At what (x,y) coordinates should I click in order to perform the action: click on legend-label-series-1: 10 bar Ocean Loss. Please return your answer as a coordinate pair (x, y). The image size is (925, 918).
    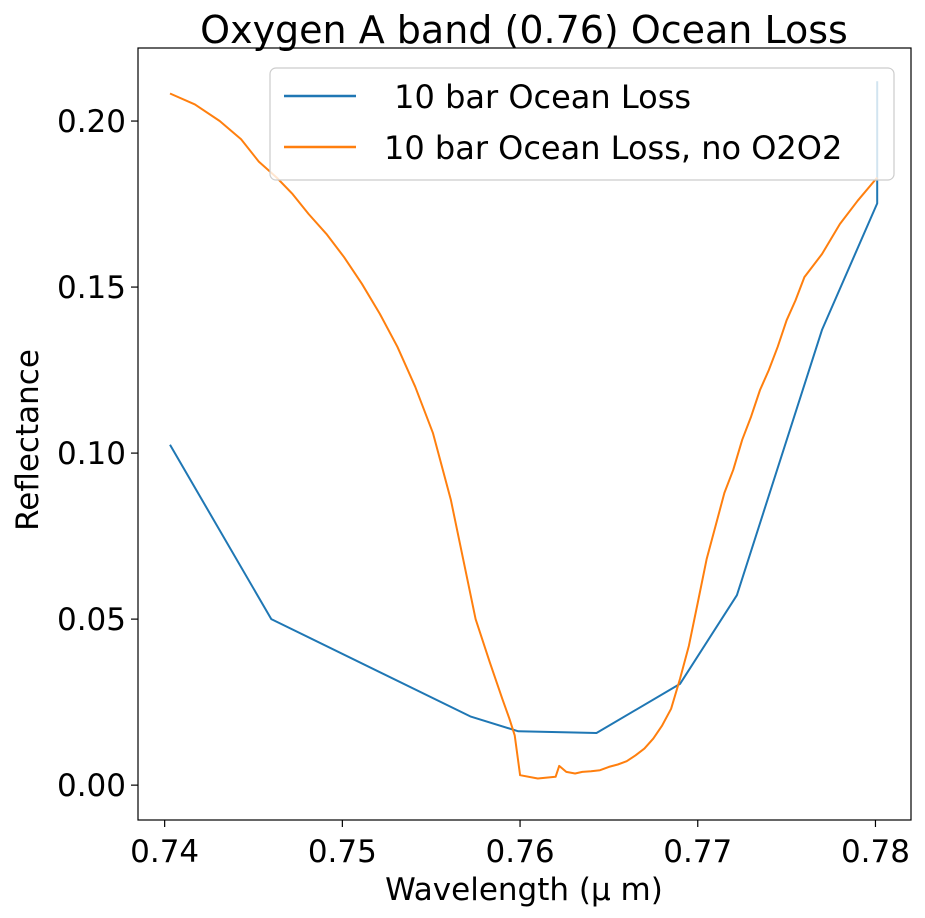
    Looking at the image, I should click on (537, 97).